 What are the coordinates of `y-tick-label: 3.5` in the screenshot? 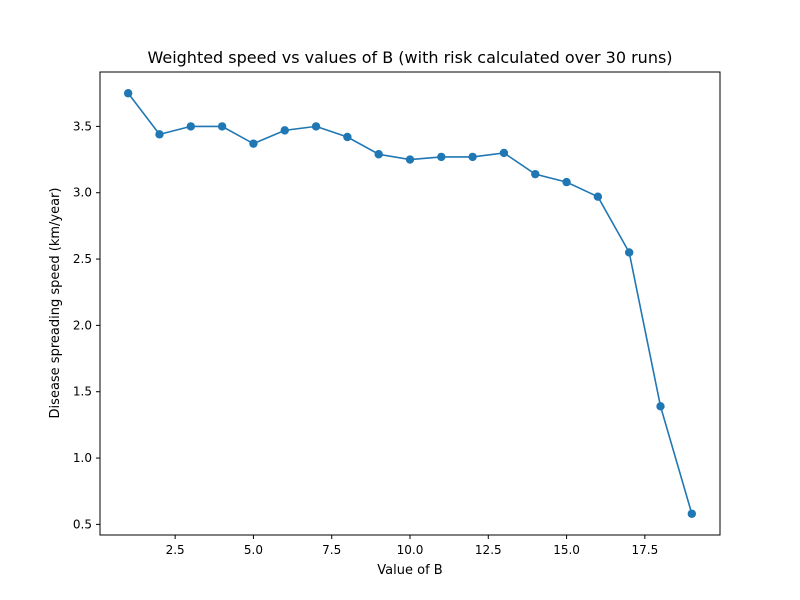 It's located at (82, 126).